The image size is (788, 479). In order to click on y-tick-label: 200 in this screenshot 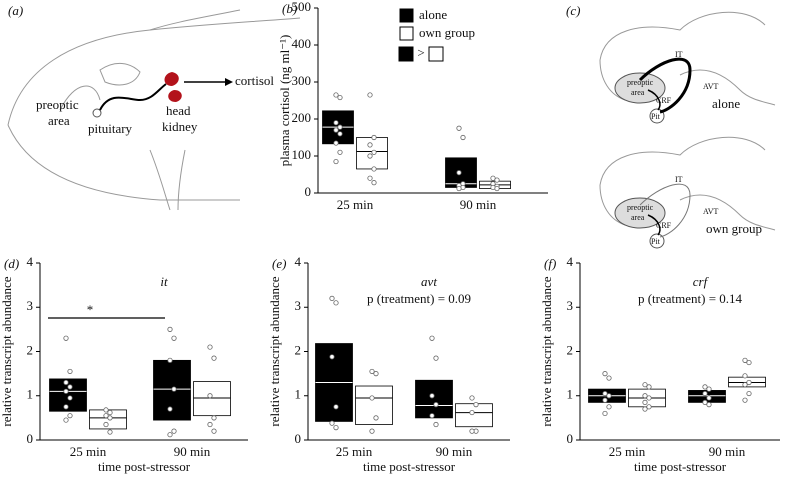, I will do `click(302, 117)`.